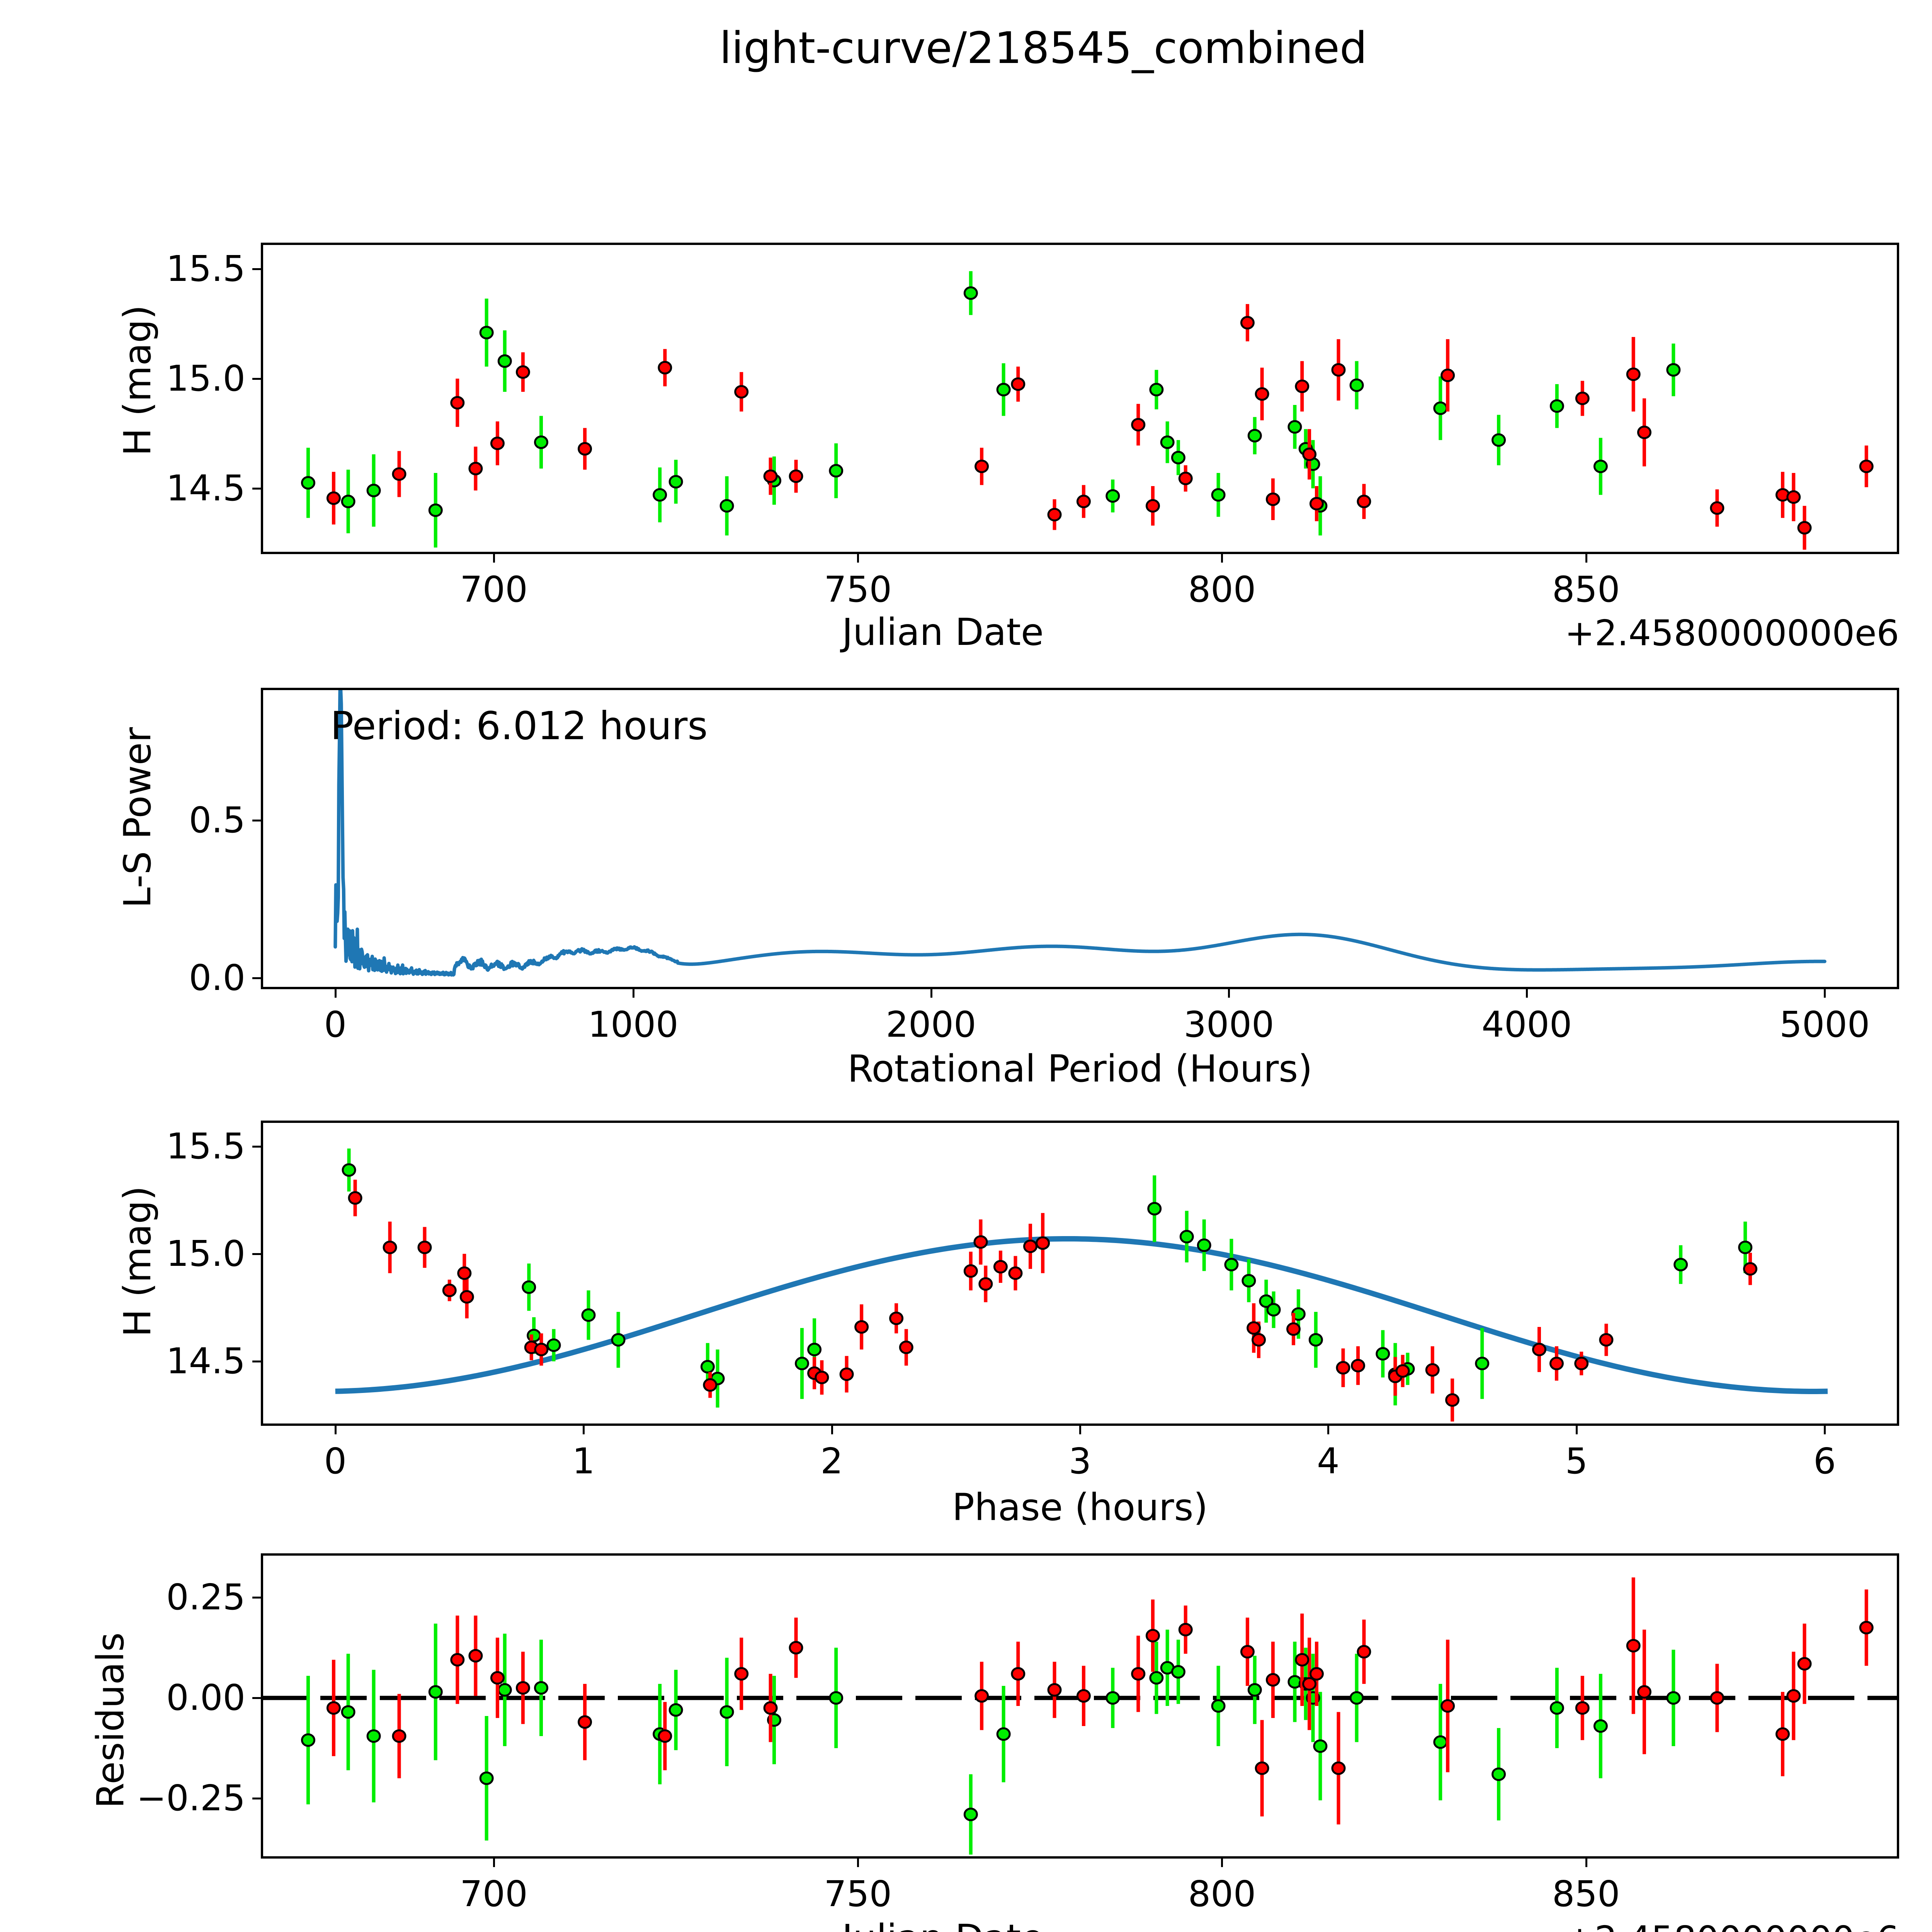  I want to click on panel-light-curve, so click(1080, 399).